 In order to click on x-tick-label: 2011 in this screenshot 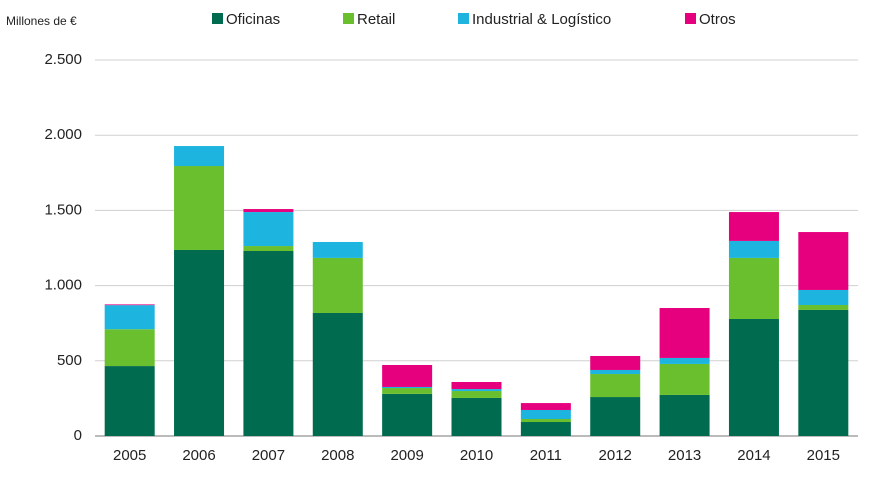, I will do `click(546, 455)`.